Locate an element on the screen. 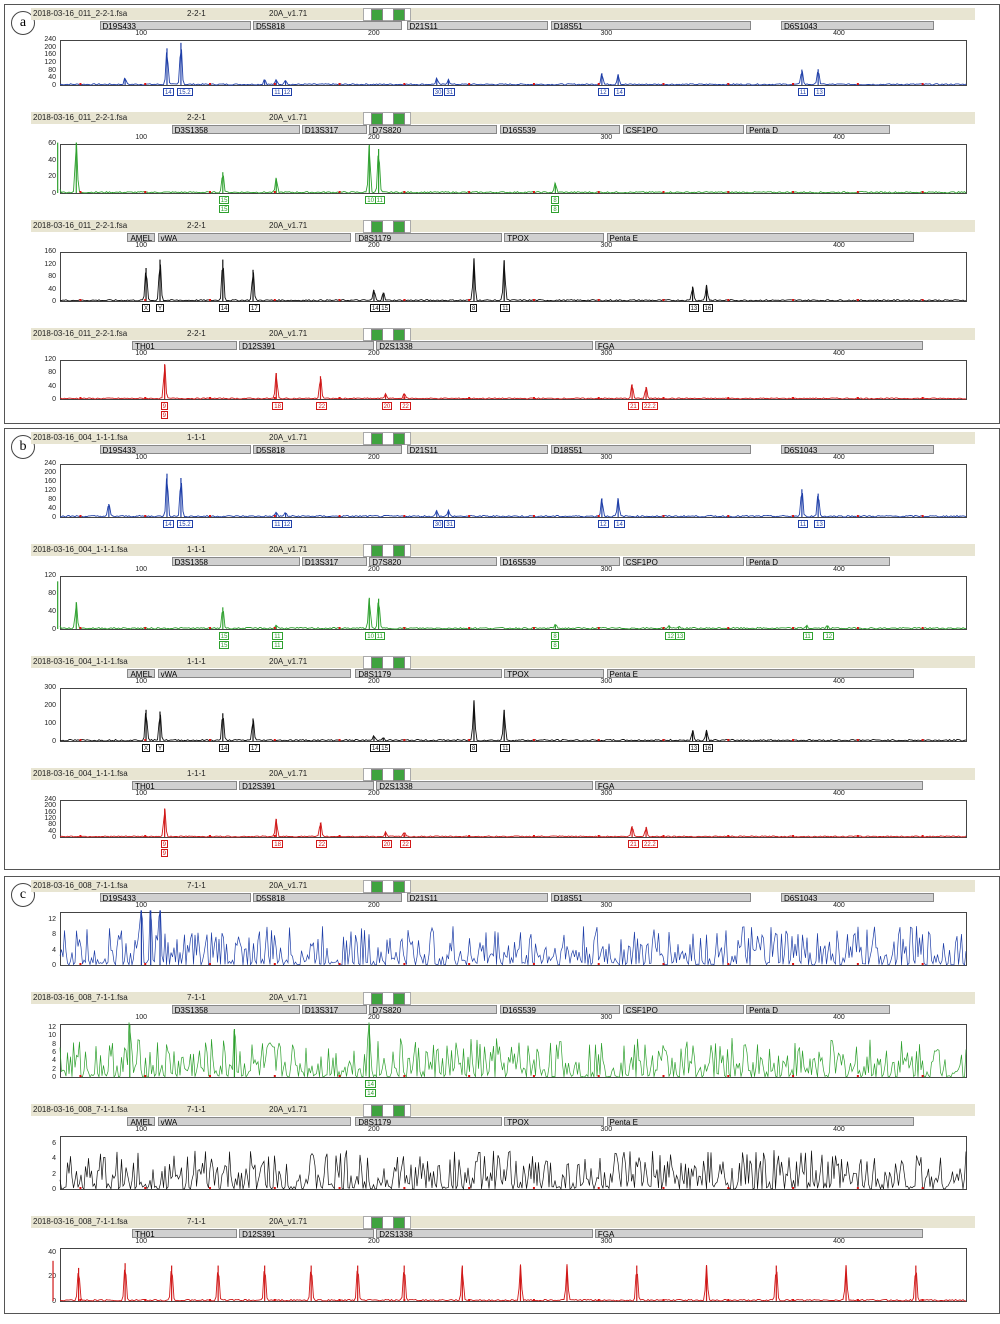 The image size is (1000, 1324). status-green-square is located at coordinates (377, 663).